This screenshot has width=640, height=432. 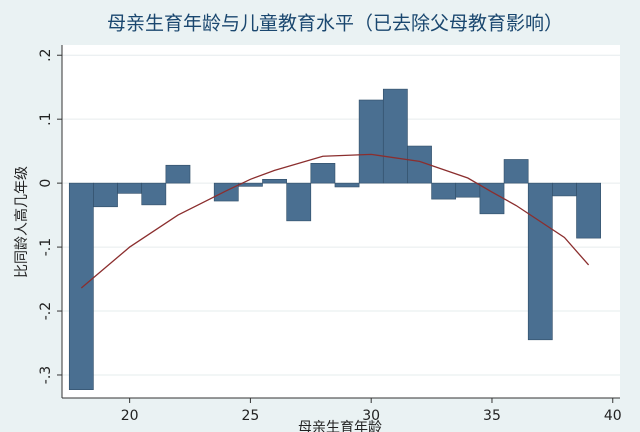 I want to click on y-tick-label: .1, so click(x=46, y=119).